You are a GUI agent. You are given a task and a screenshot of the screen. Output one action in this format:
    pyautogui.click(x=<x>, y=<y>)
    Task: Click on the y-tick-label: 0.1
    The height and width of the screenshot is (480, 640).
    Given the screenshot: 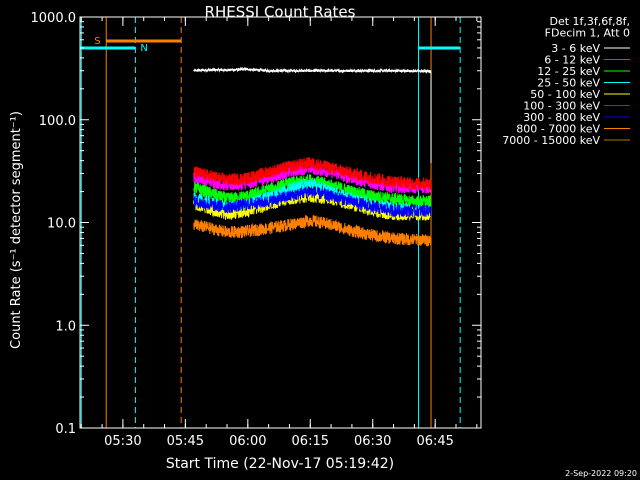 What is the action you would take?
    pyautogui.click(x=65, y=429)
    